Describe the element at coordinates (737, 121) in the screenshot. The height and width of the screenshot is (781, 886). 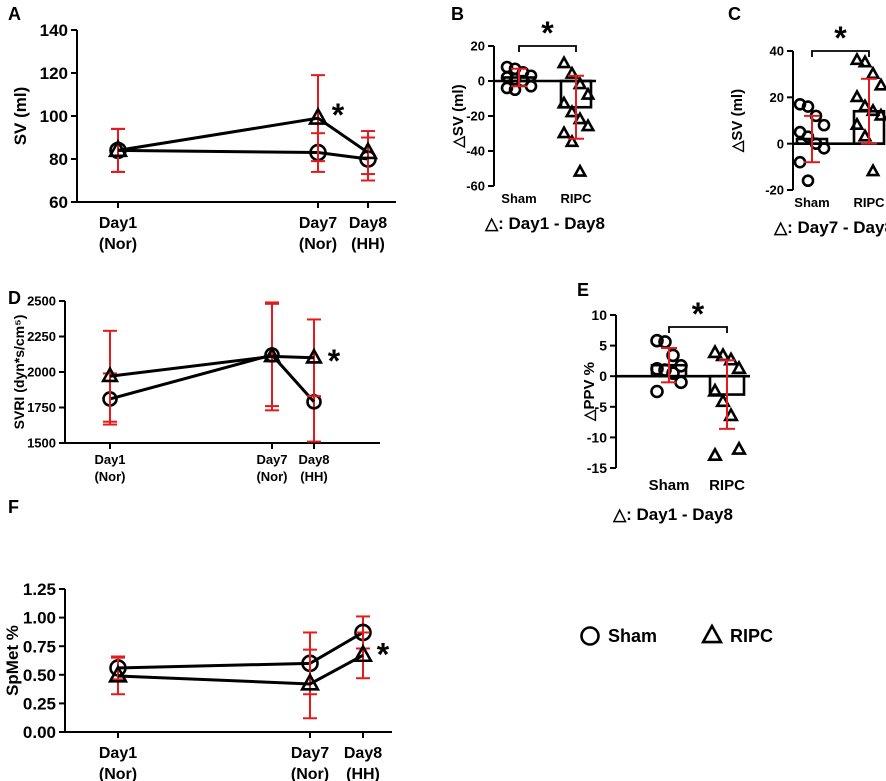
I see `y-axis-label: △SV (ml)` at that location.